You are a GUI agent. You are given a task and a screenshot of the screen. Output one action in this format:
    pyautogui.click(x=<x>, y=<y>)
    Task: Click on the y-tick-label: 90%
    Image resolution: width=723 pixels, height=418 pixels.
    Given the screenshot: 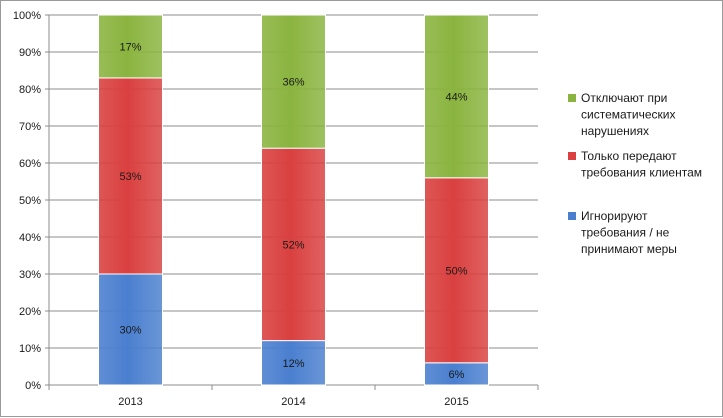 What is the action you would take?
    pyautogui.click(x=30, y=53)
    